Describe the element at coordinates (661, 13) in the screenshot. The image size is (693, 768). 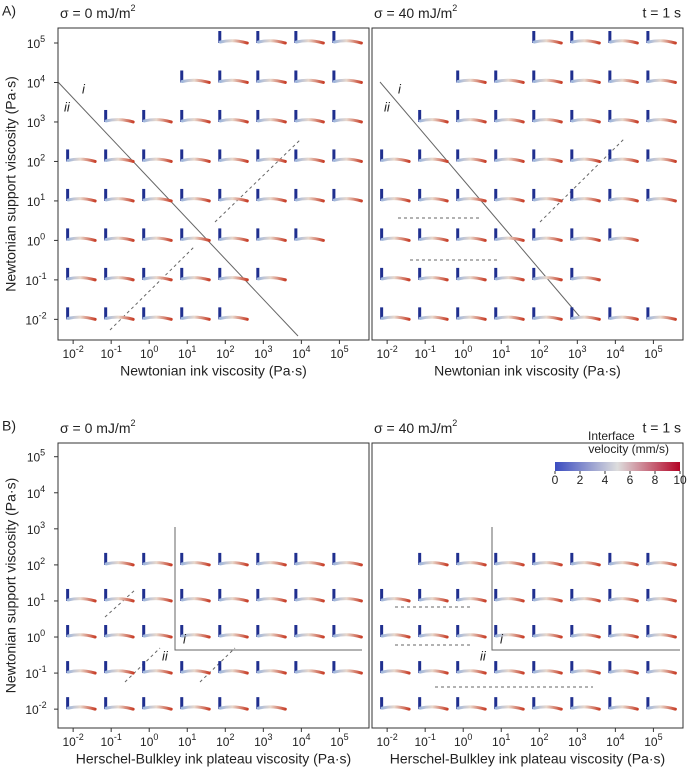
I see `time-label: t = 1 s` at that location.